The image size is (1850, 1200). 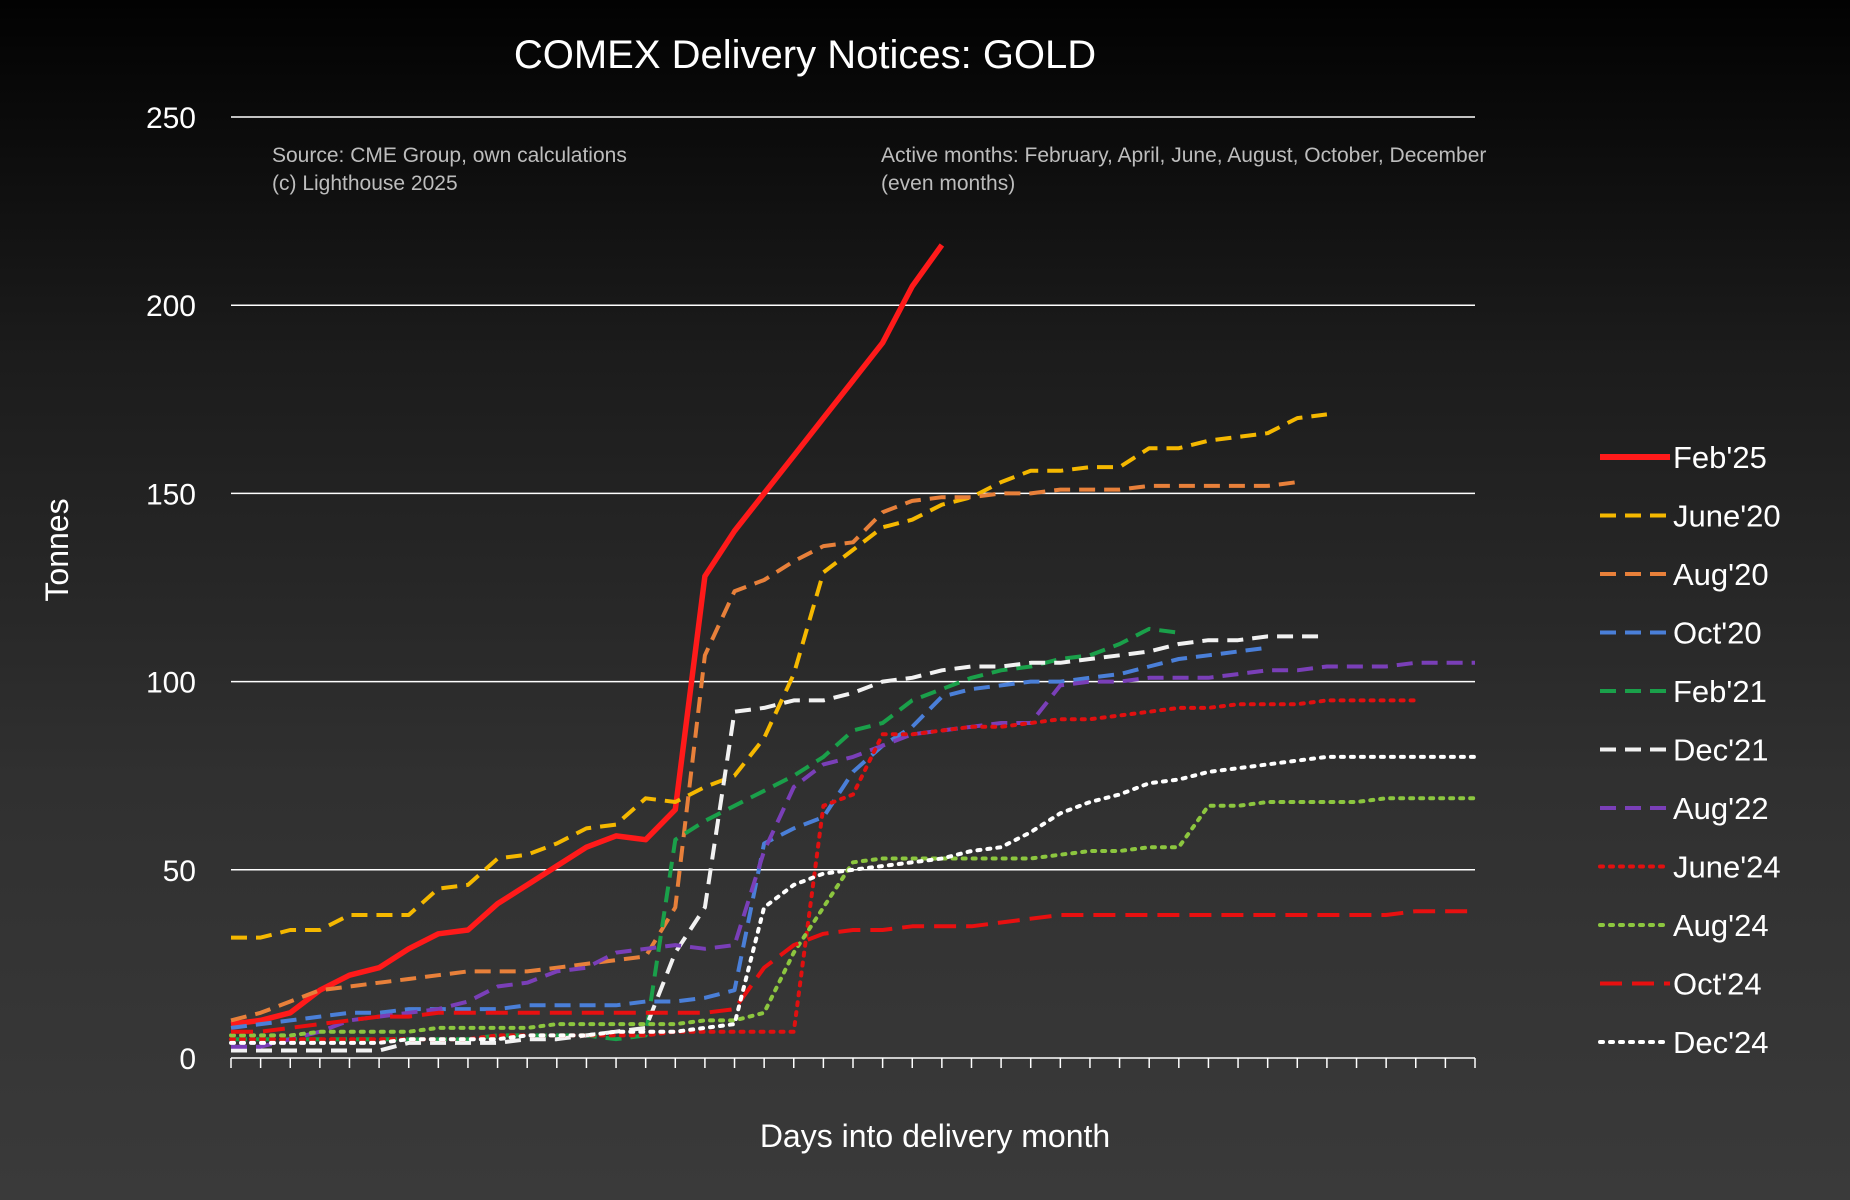 I want to click on legend-label: Aug'24, so click(x=1721, y=925).